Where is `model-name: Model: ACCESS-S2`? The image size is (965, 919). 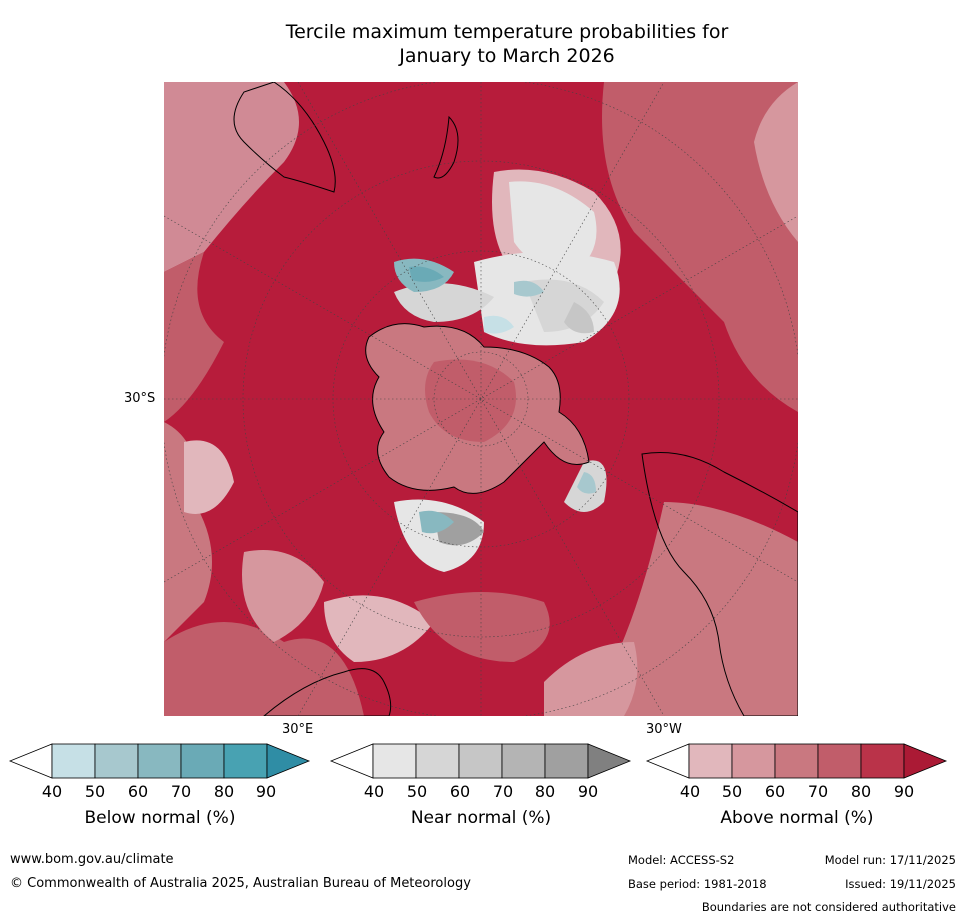 model-name: Model: ACCESS-S2 is located at coordinates (681, 860).